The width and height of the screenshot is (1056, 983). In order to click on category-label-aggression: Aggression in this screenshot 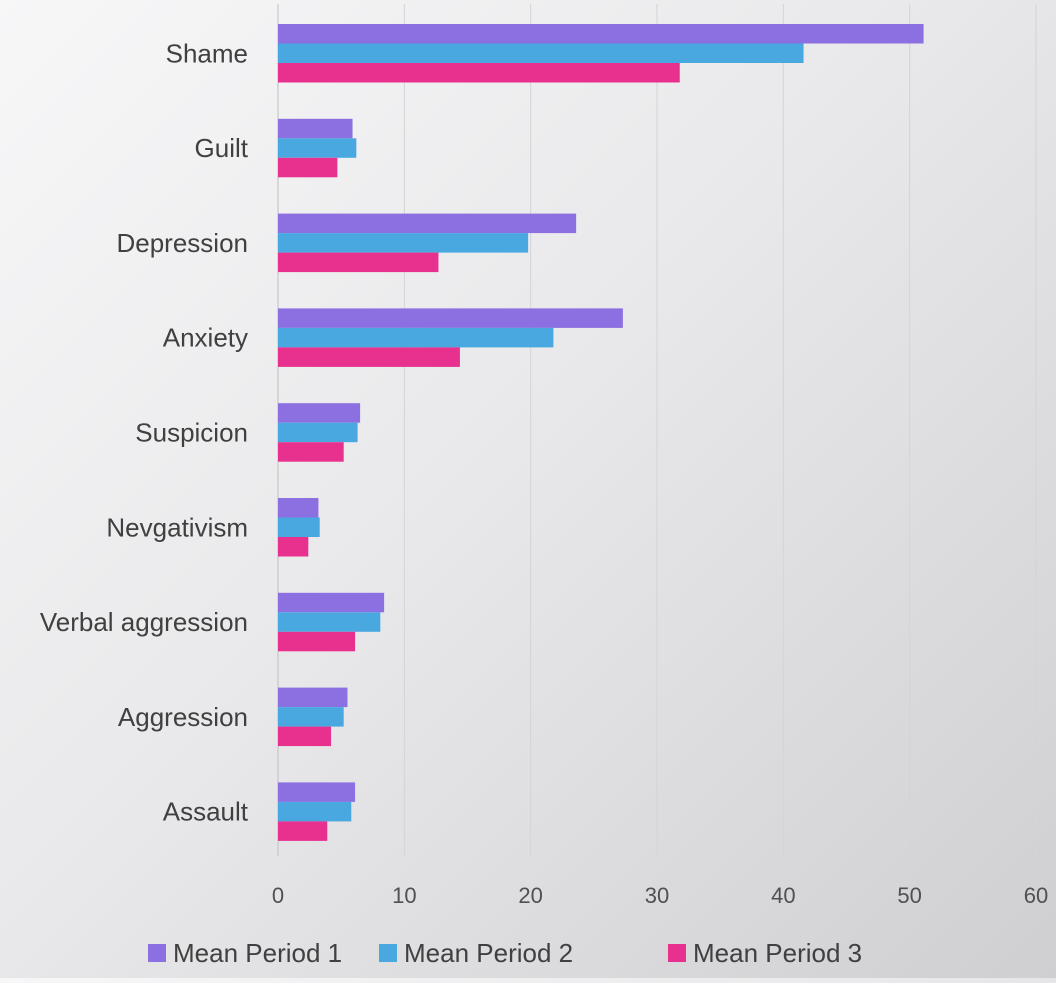, I will do `click(183, 717)`.